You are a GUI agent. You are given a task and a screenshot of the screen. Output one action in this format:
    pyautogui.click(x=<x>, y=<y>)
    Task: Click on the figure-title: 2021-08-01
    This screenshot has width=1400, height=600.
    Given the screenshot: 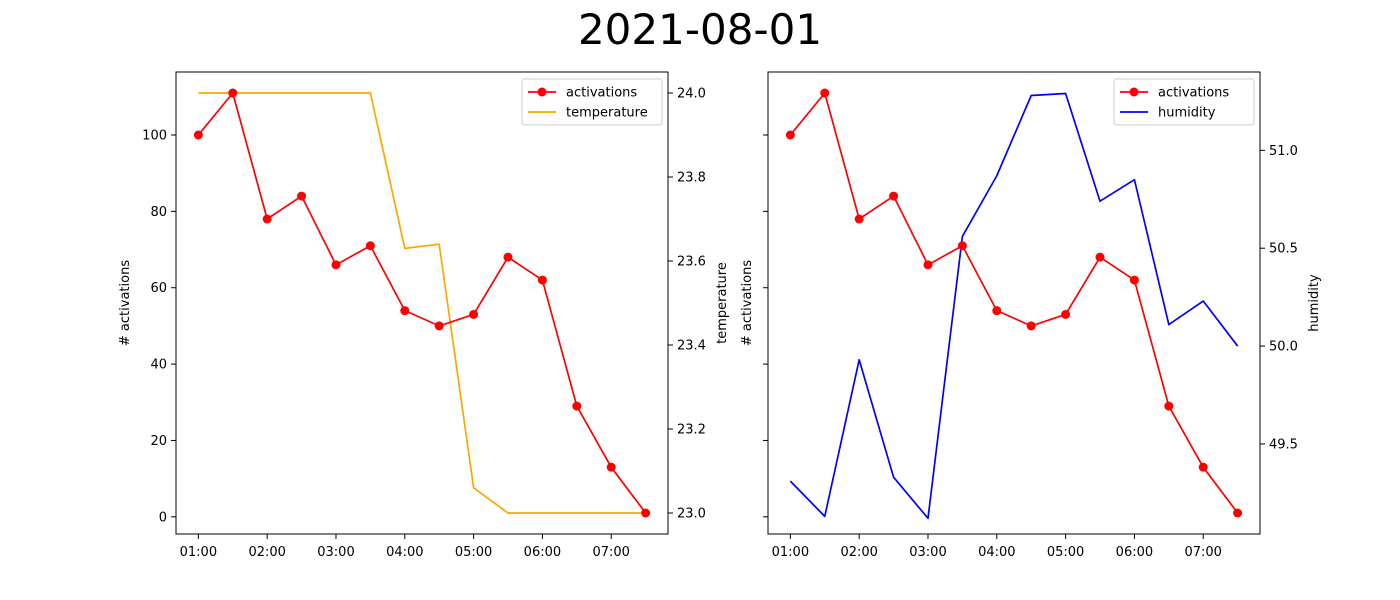 What is the action you would take?
    pyautogui.click(x=700, y=29)
    